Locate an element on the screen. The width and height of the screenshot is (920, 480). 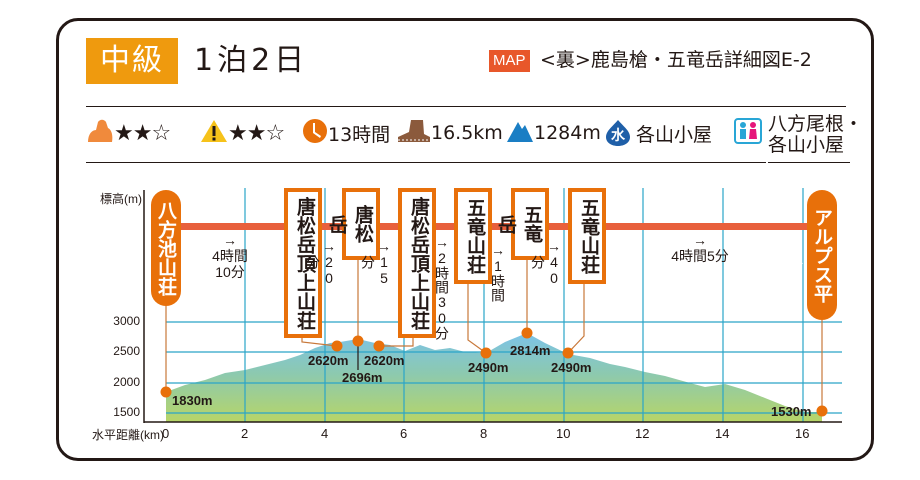
waypoint-box-goryu-hut-1: 五竜山荘 is located at coordinates (473, 236).